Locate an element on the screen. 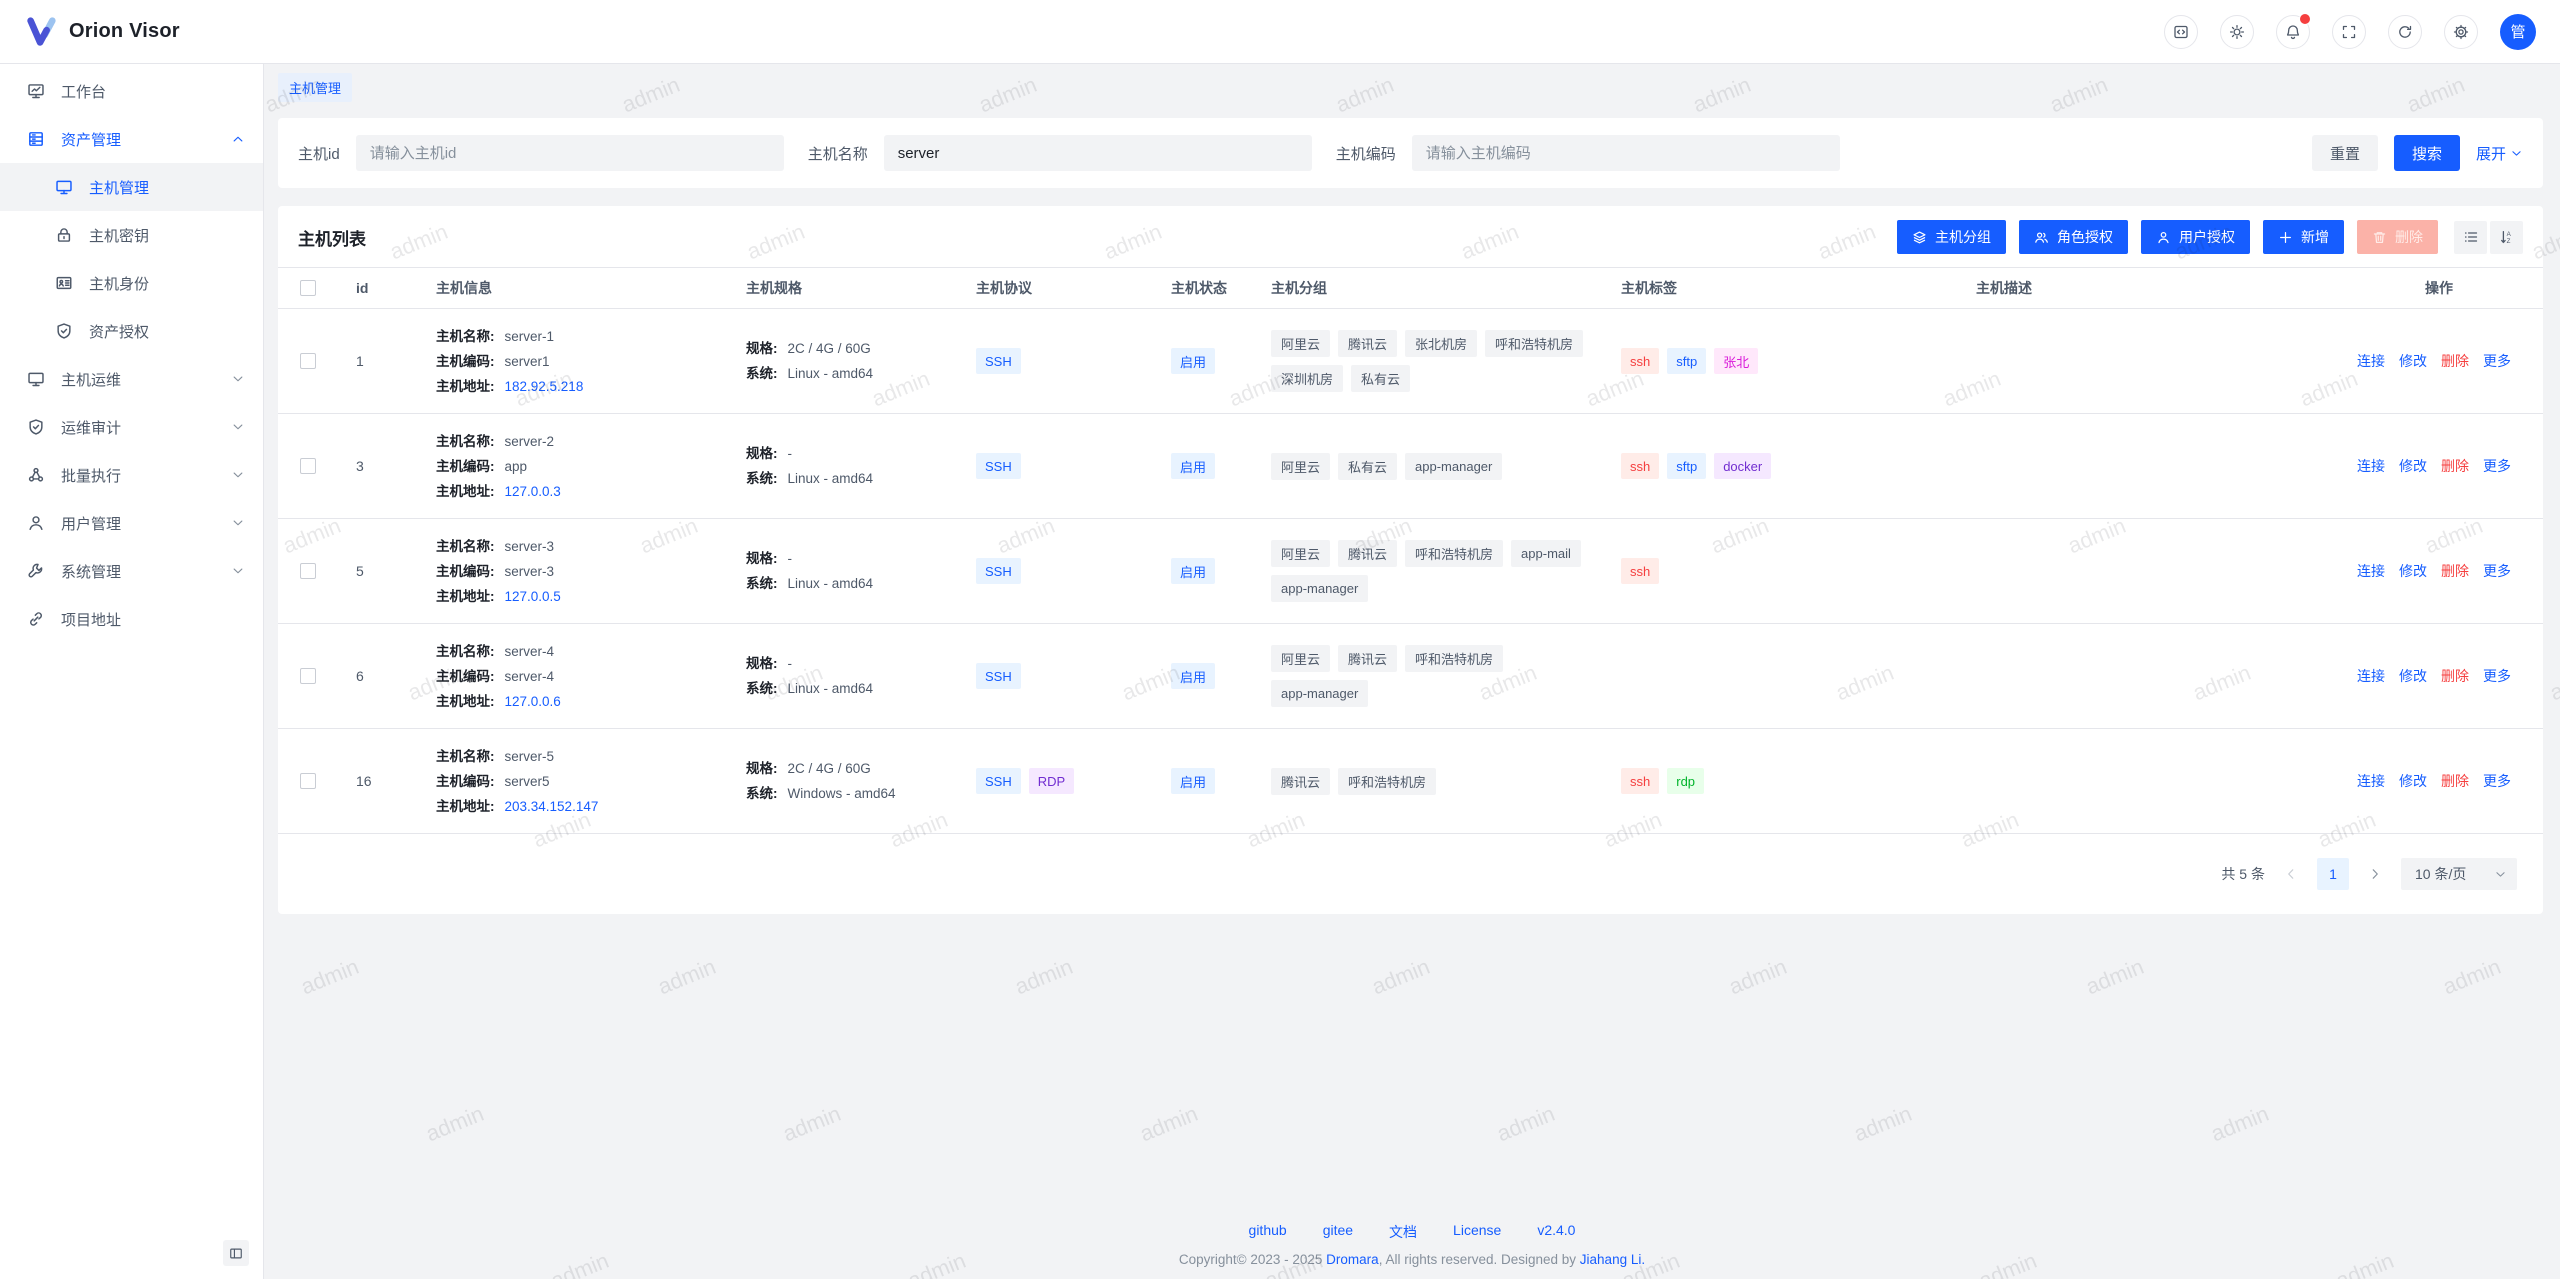  wrench-icon is located at coordinates (36, 571).